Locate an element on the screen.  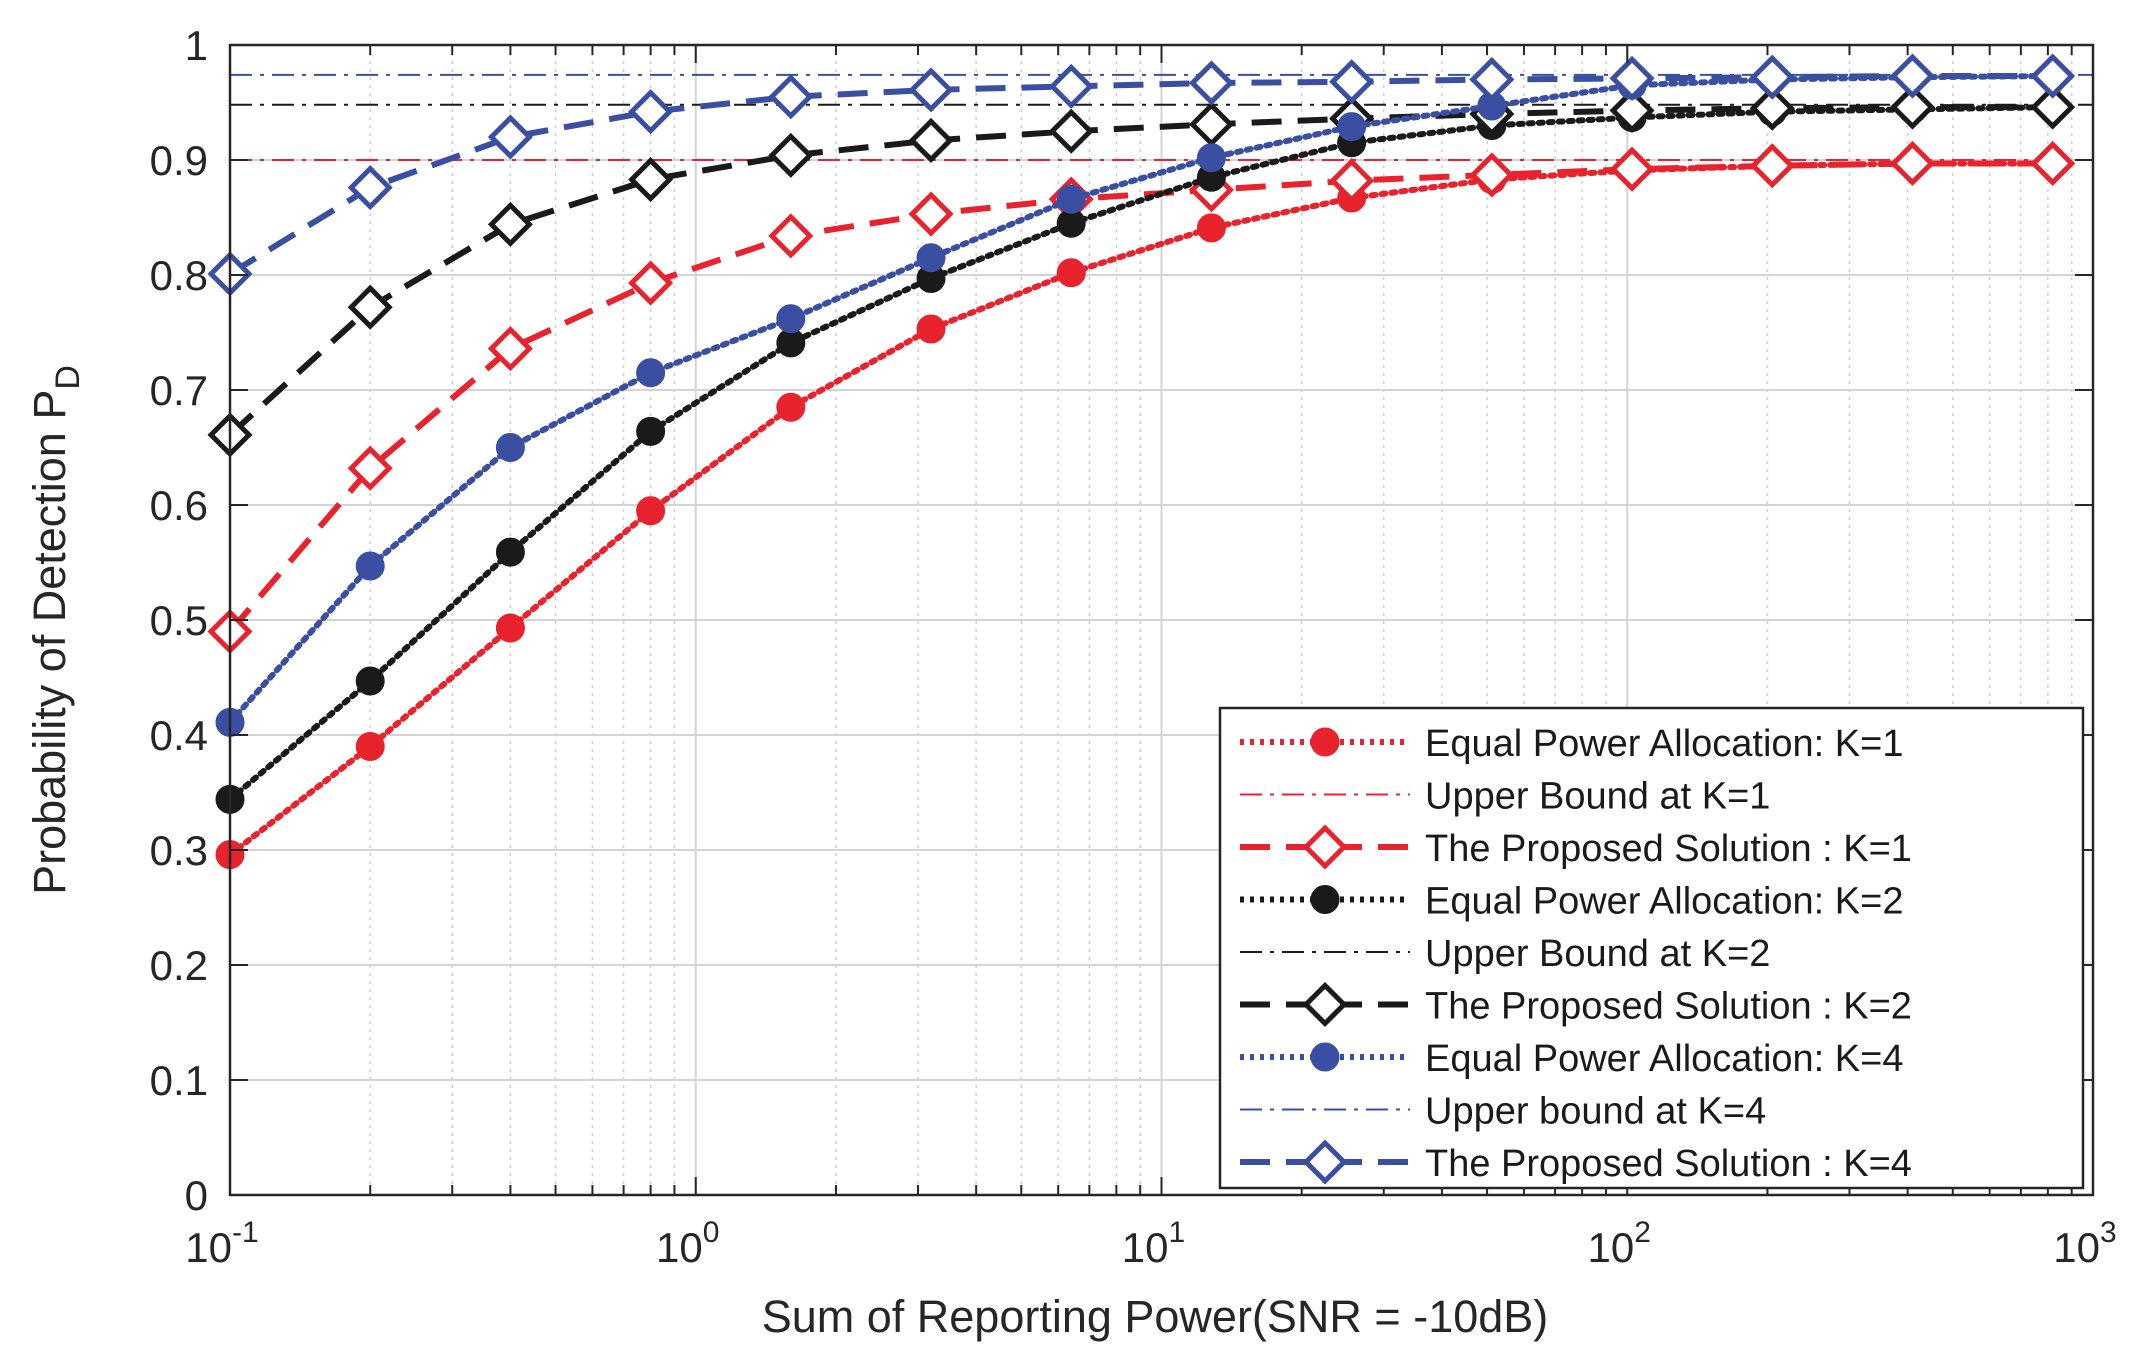
legend-label: Equal Power Allocation: K=1 is located at coordinates (1664, 744).